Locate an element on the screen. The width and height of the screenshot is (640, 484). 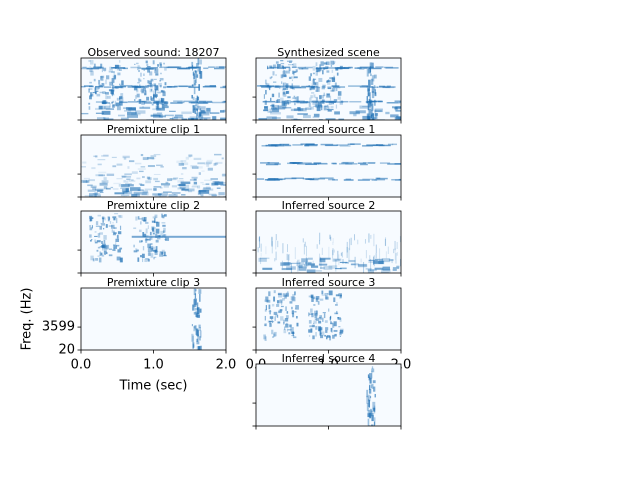
panel-bg is located at coordinates (153, 166).